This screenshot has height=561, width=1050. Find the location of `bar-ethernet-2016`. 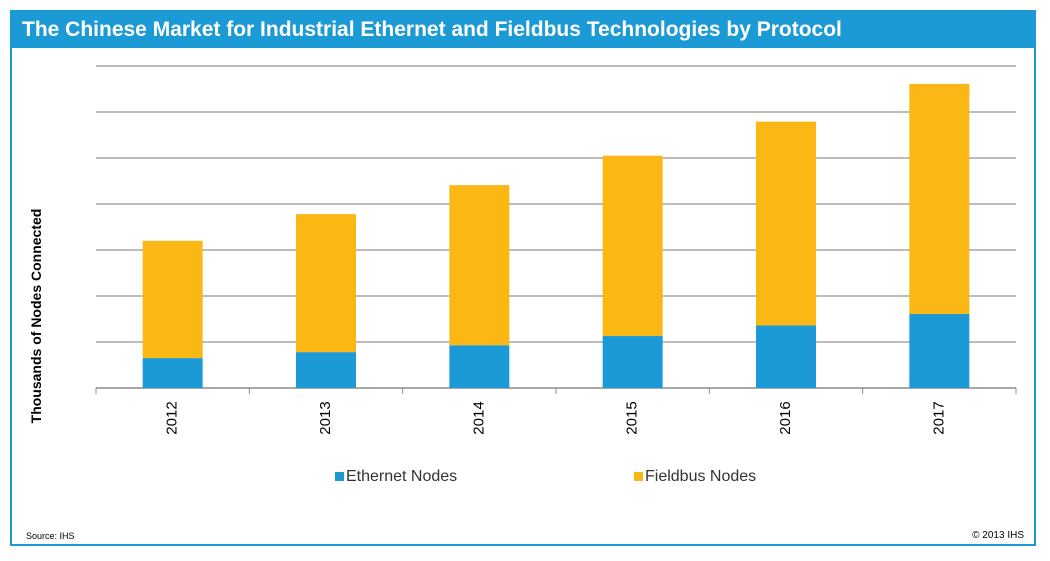

bar-ethernet-2016 is located at coordinates (786, 356).